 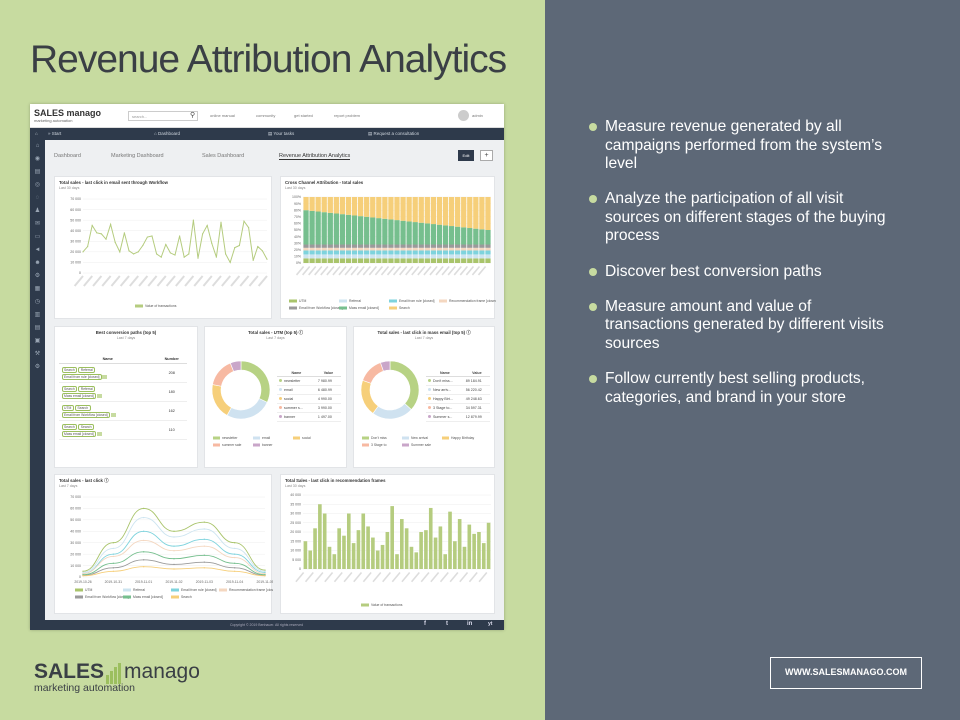 I want to click on calendar-icon: ▥, so click(x=37, y=315).